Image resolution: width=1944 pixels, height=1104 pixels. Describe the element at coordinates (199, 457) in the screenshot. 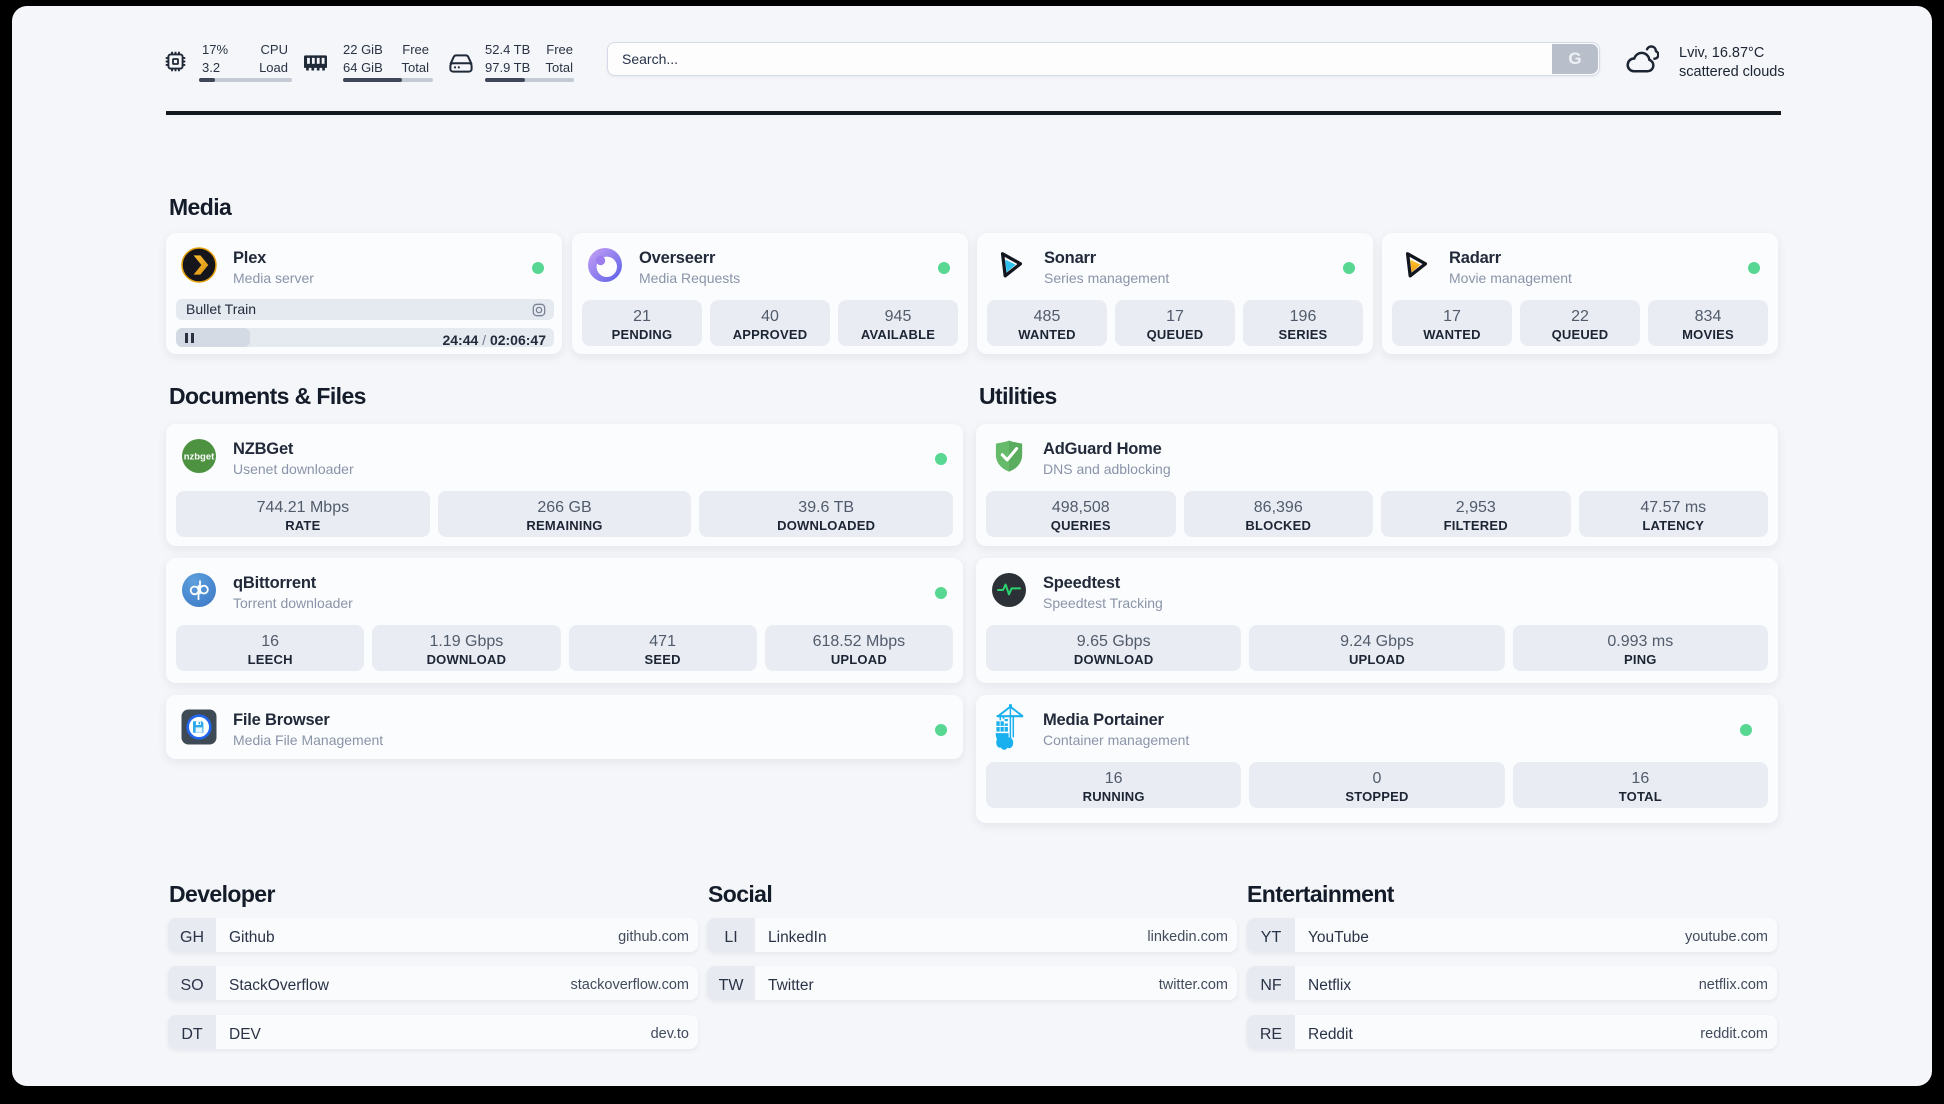

I see `svg-text: nzbget` at that location.